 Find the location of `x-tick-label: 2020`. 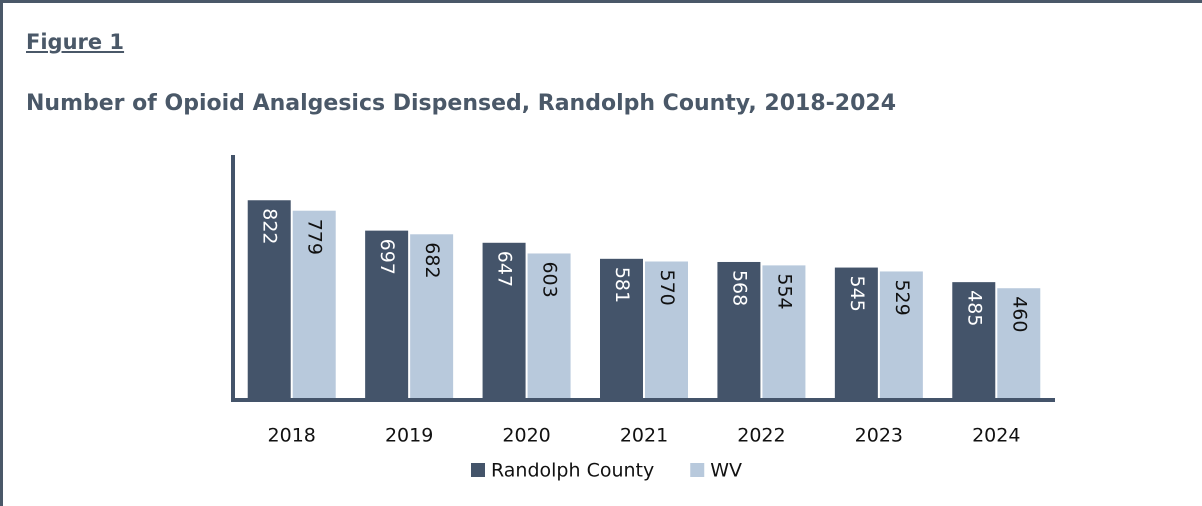

x-tick-label: 2020 is located at coordinates (526, 436).